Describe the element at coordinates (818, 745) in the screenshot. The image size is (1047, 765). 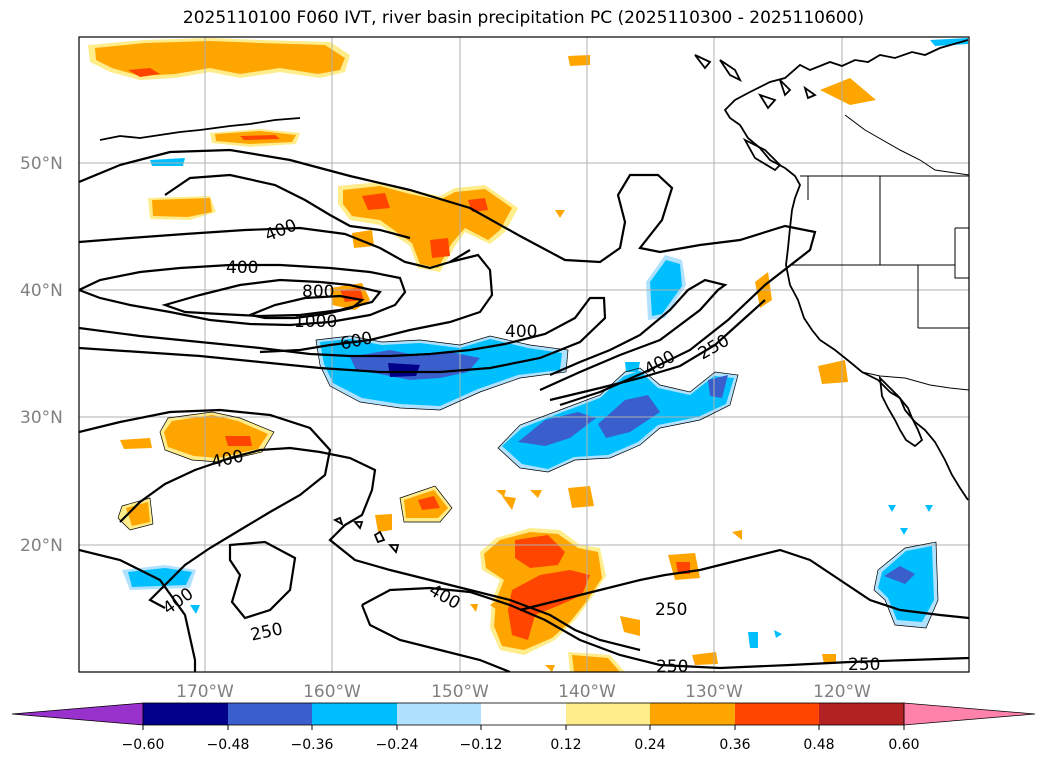
I see `colorbar-tick-label: 0.48` at that location.